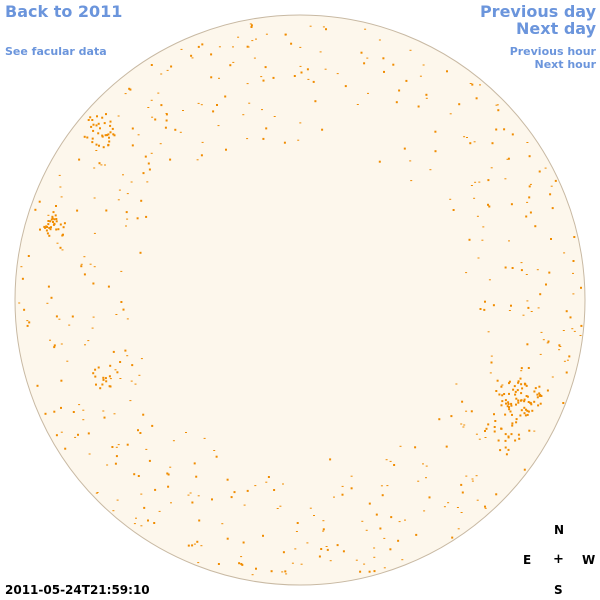  Describe the element at coordinates (56, 51) in the screenshot. I see `see-facular-data-link: See facular data` at that location.